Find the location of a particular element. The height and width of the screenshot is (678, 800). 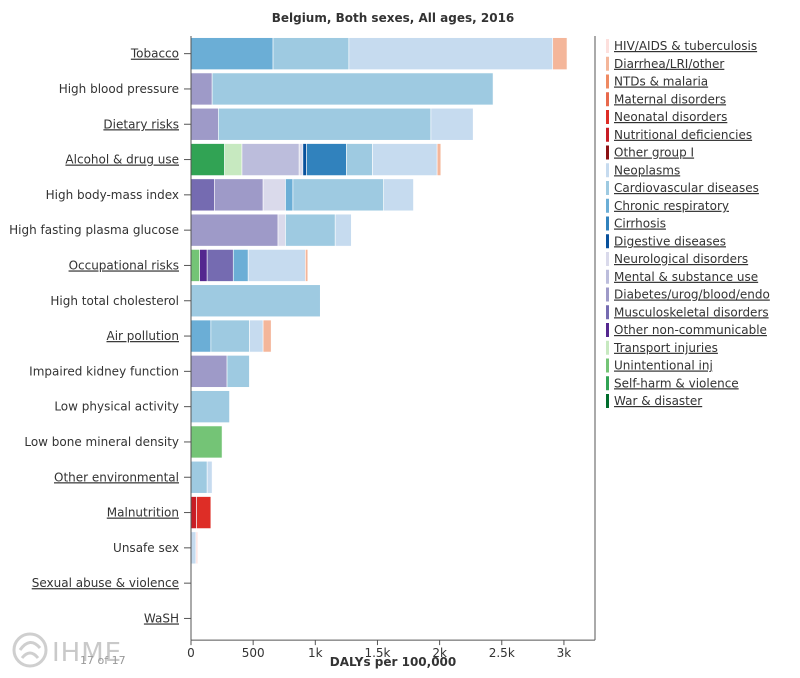

category-label-13: Malnutrition is located at coordinates (143, 513).